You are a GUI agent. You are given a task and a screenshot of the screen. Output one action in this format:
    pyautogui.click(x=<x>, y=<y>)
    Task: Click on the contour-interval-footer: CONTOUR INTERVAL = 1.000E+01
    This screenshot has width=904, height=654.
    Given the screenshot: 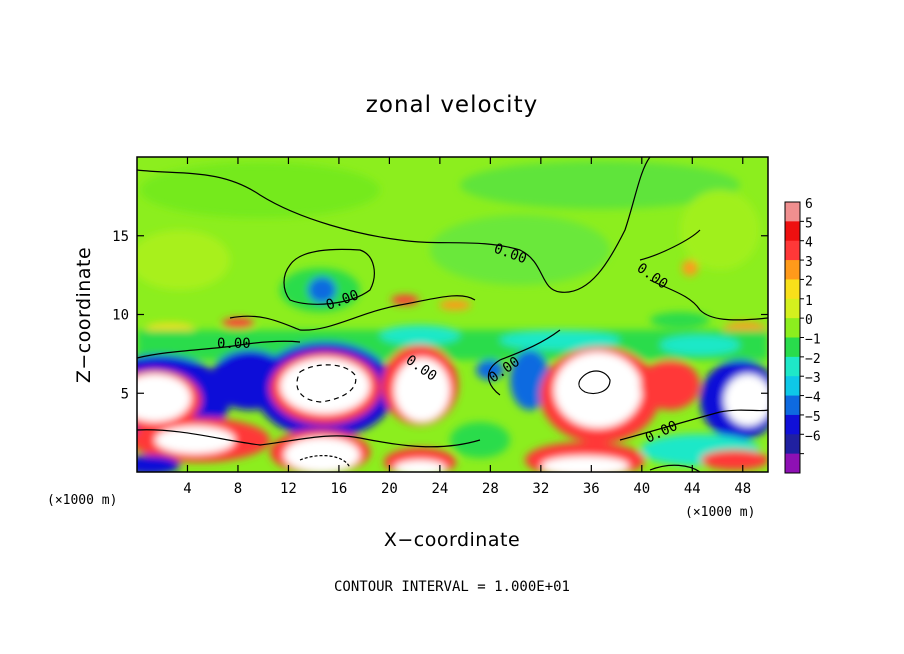 What is the action you would take?
    pyautogui.click(x=452, y=587)
    